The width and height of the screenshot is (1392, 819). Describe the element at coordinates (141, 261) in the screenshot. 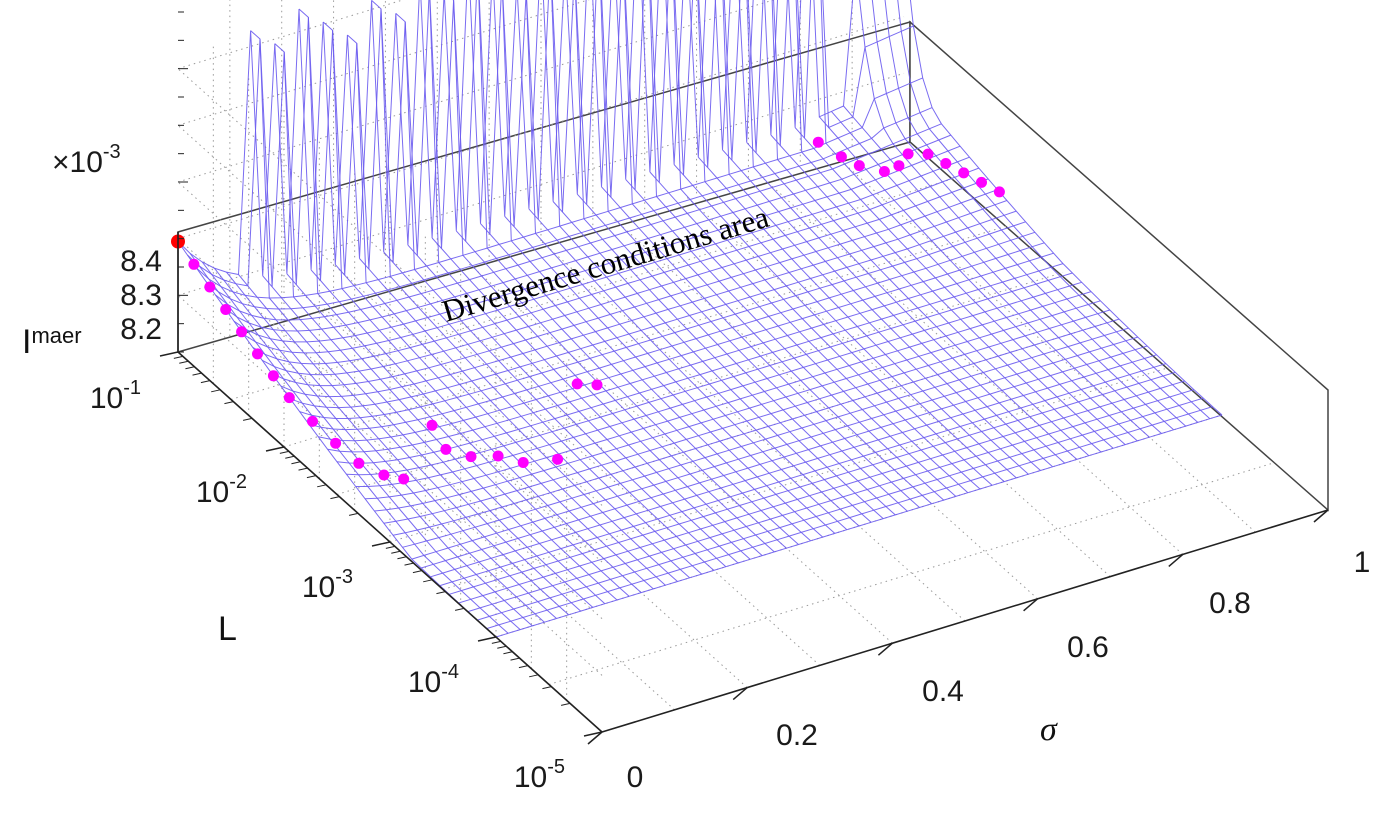

I see `z-tick-label: 8.4` at that location.